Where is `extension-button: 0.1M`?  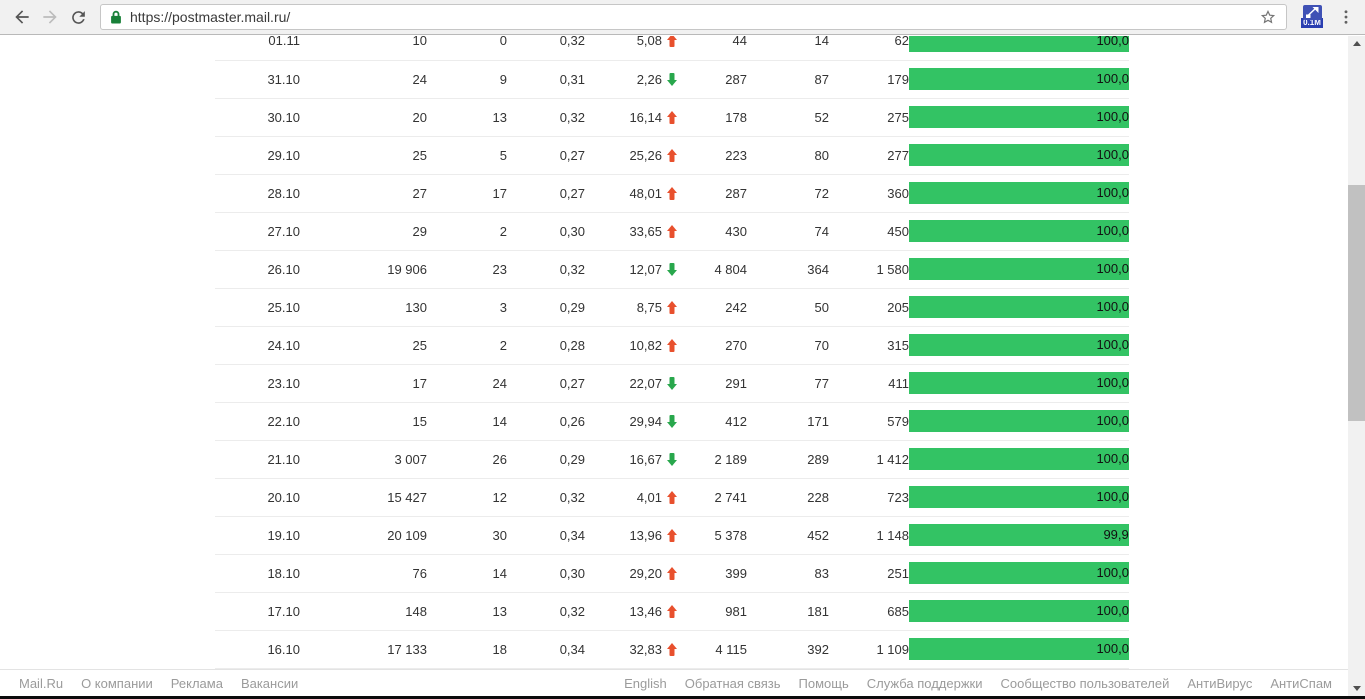
extension-button: 0.1M is located at coordinates (1312, 17).